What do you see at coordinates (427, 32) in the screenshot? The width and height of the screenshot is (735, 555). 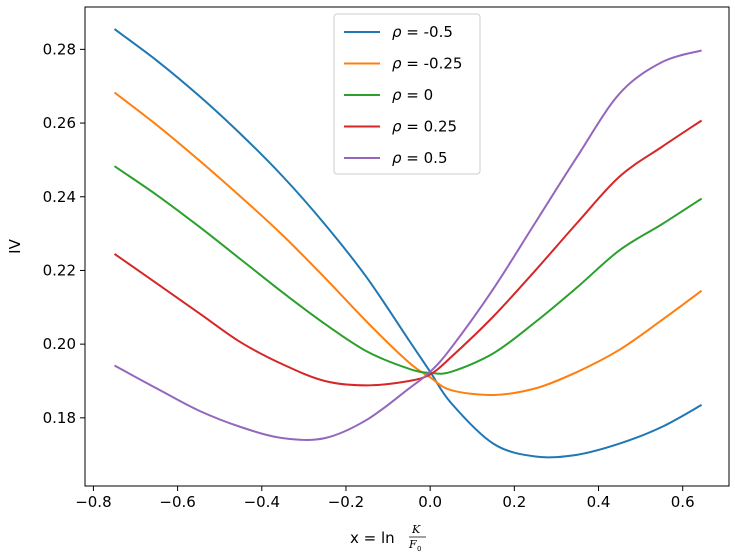 I see `legend-entry-value: = -0.5` at bounding box center [427, 32].